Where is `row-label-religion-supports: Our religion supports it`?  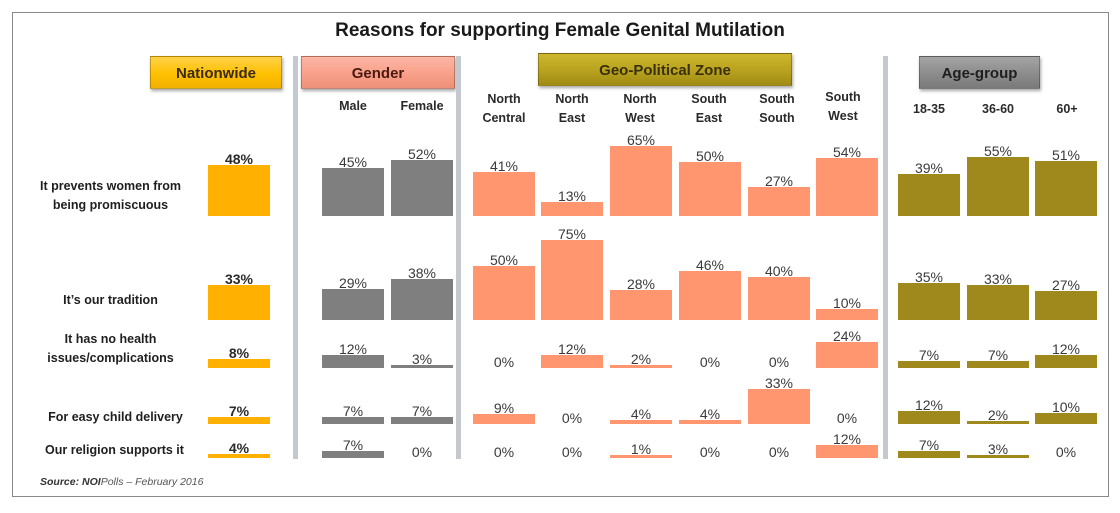 row-label-religion-supports: Our religion supports it is located at coordinates (114, 450).